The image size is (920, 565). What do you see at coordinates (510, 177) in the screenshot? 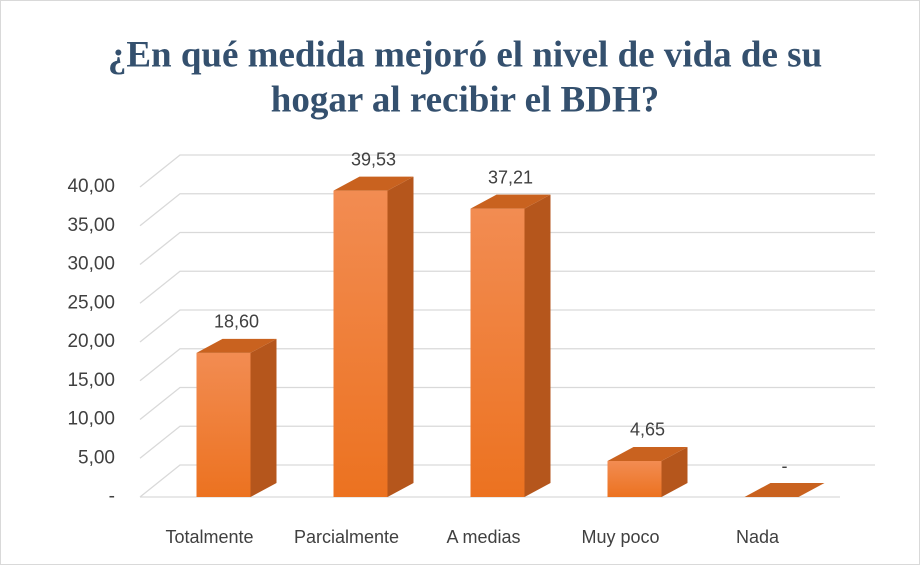
I see `value-label: 37,21` at bounding box center [510, 177].